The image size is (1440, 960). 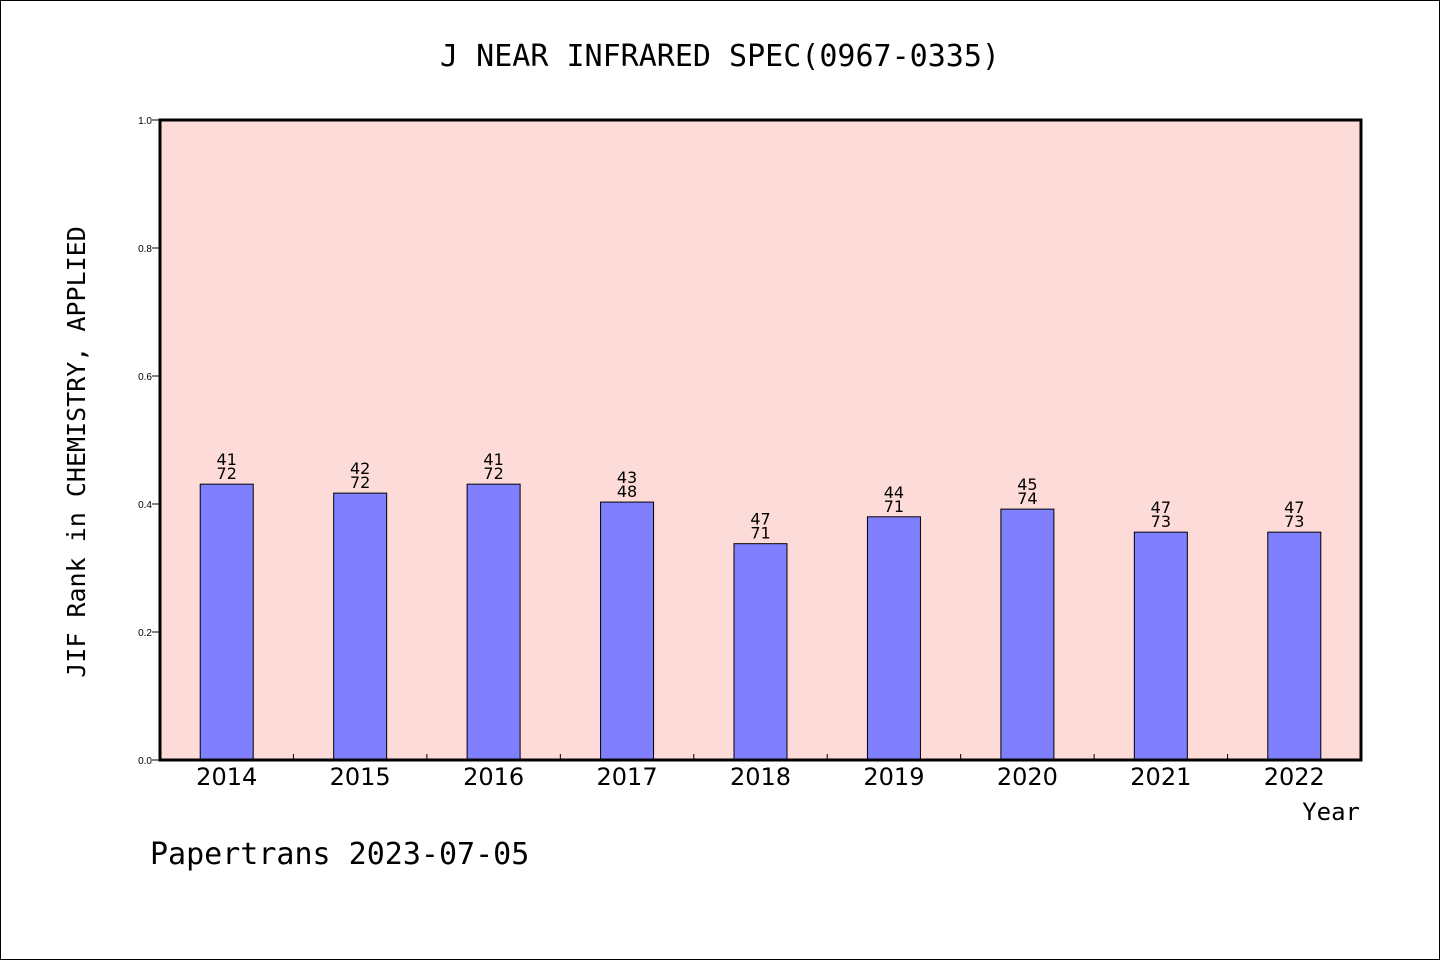 I want to click on x-tick-label: 2021, so click(x=1160, y=777).